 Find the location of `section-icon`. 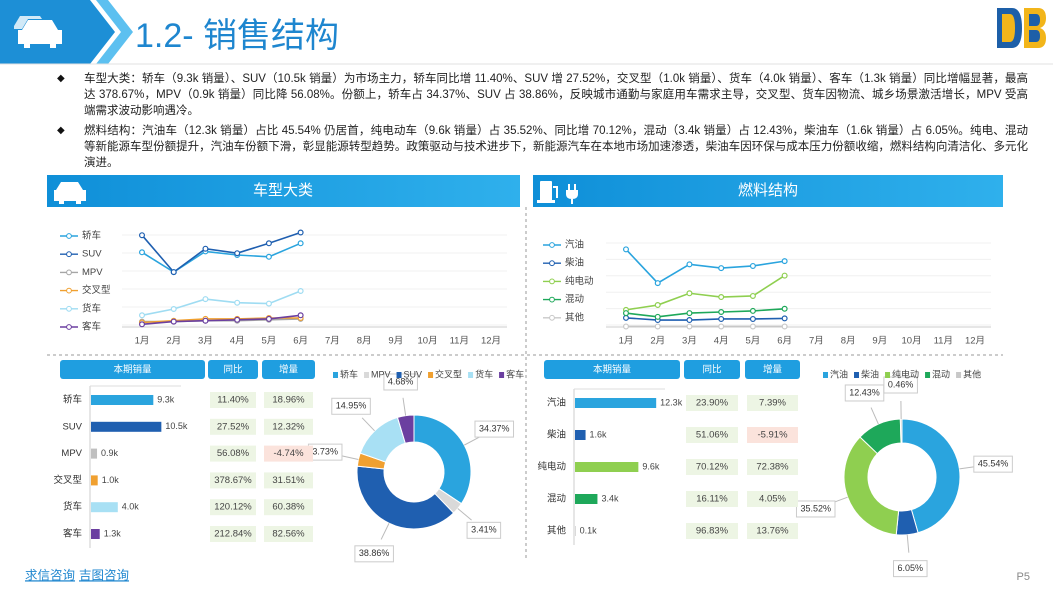

section-icon is located at coordinates (70, 193).